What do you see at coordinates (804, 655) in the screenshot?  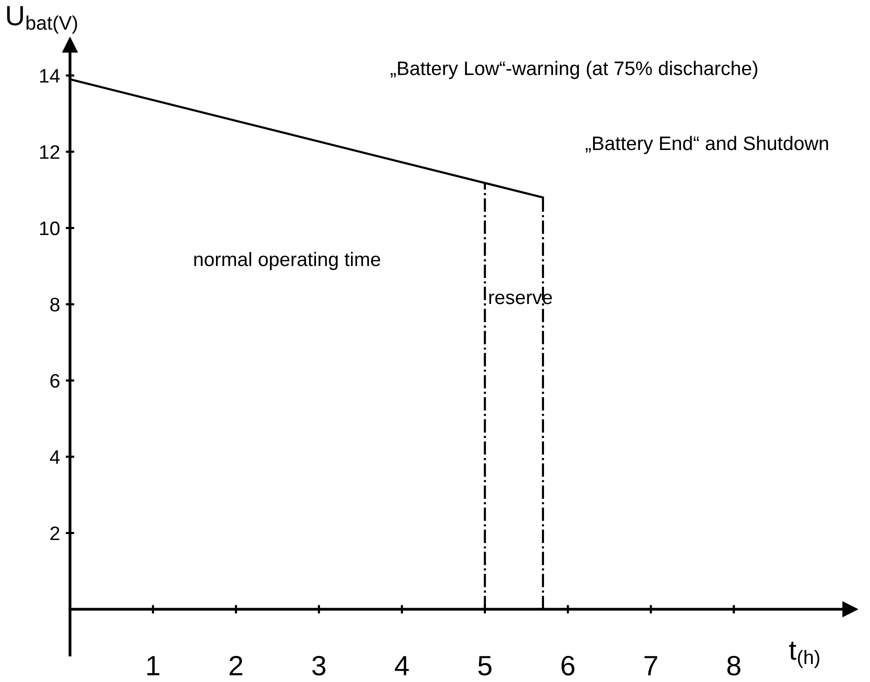 I see `x-axis-title: t$_{(h)}$` at bounding box center [804, 655].